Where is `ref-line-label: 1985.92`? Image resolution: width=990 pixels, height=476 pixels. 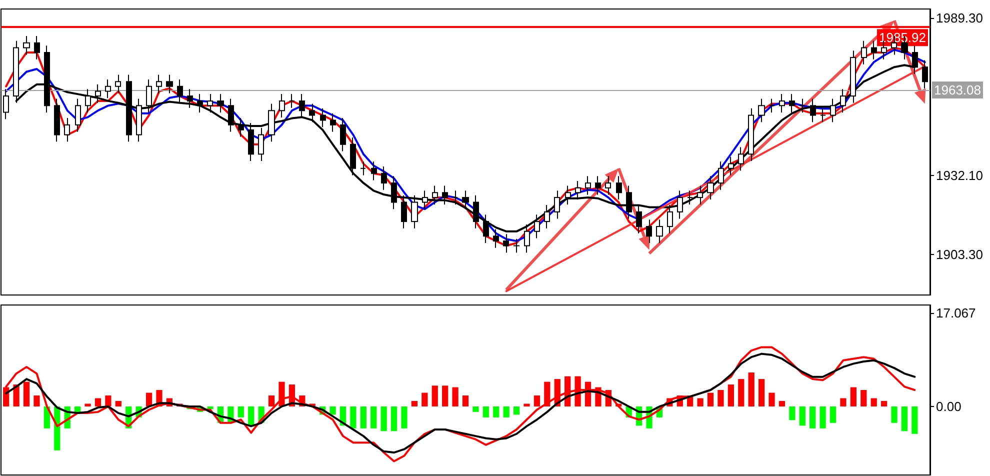 ref-line-label: 1985.92 is located at coordinates (902, 38).